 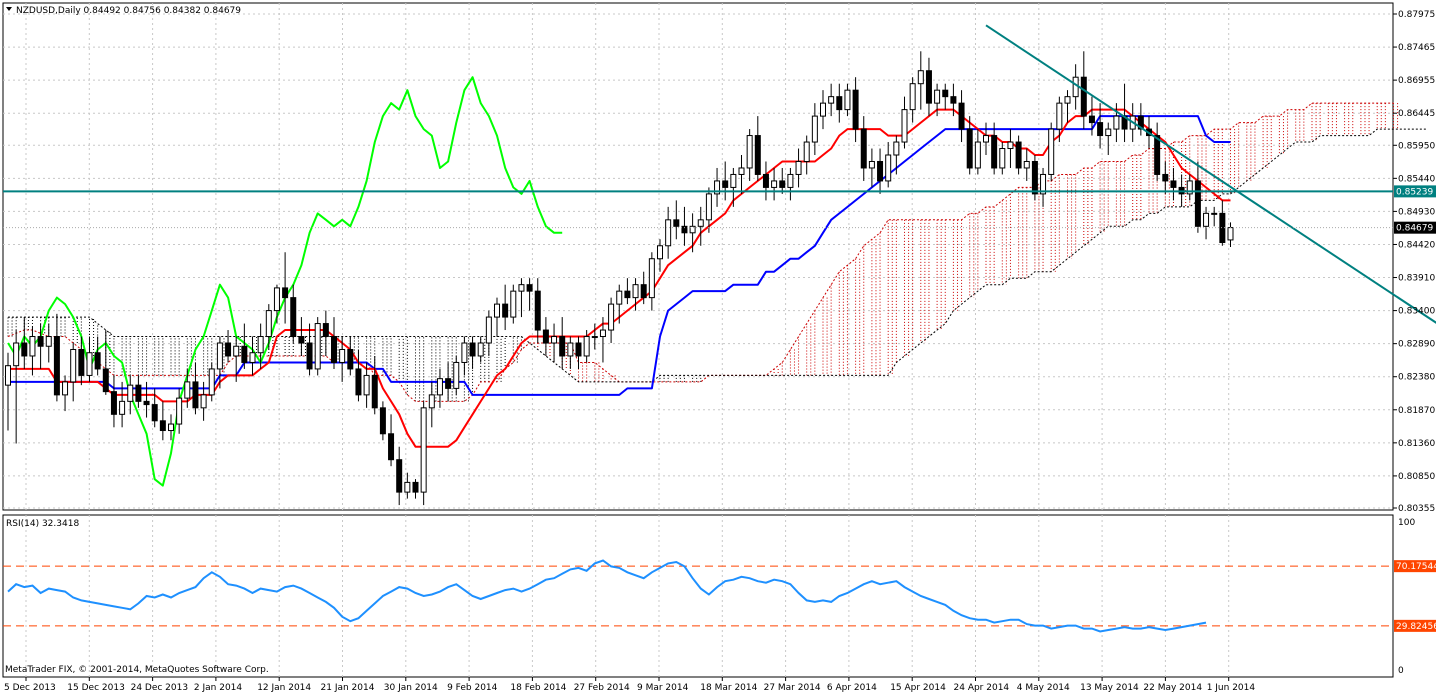 What do you see at coordinates (30, 688) in the screenshot?
I see `time-tick-label: 5 Dec 2013` at bounding box center [30, 688].